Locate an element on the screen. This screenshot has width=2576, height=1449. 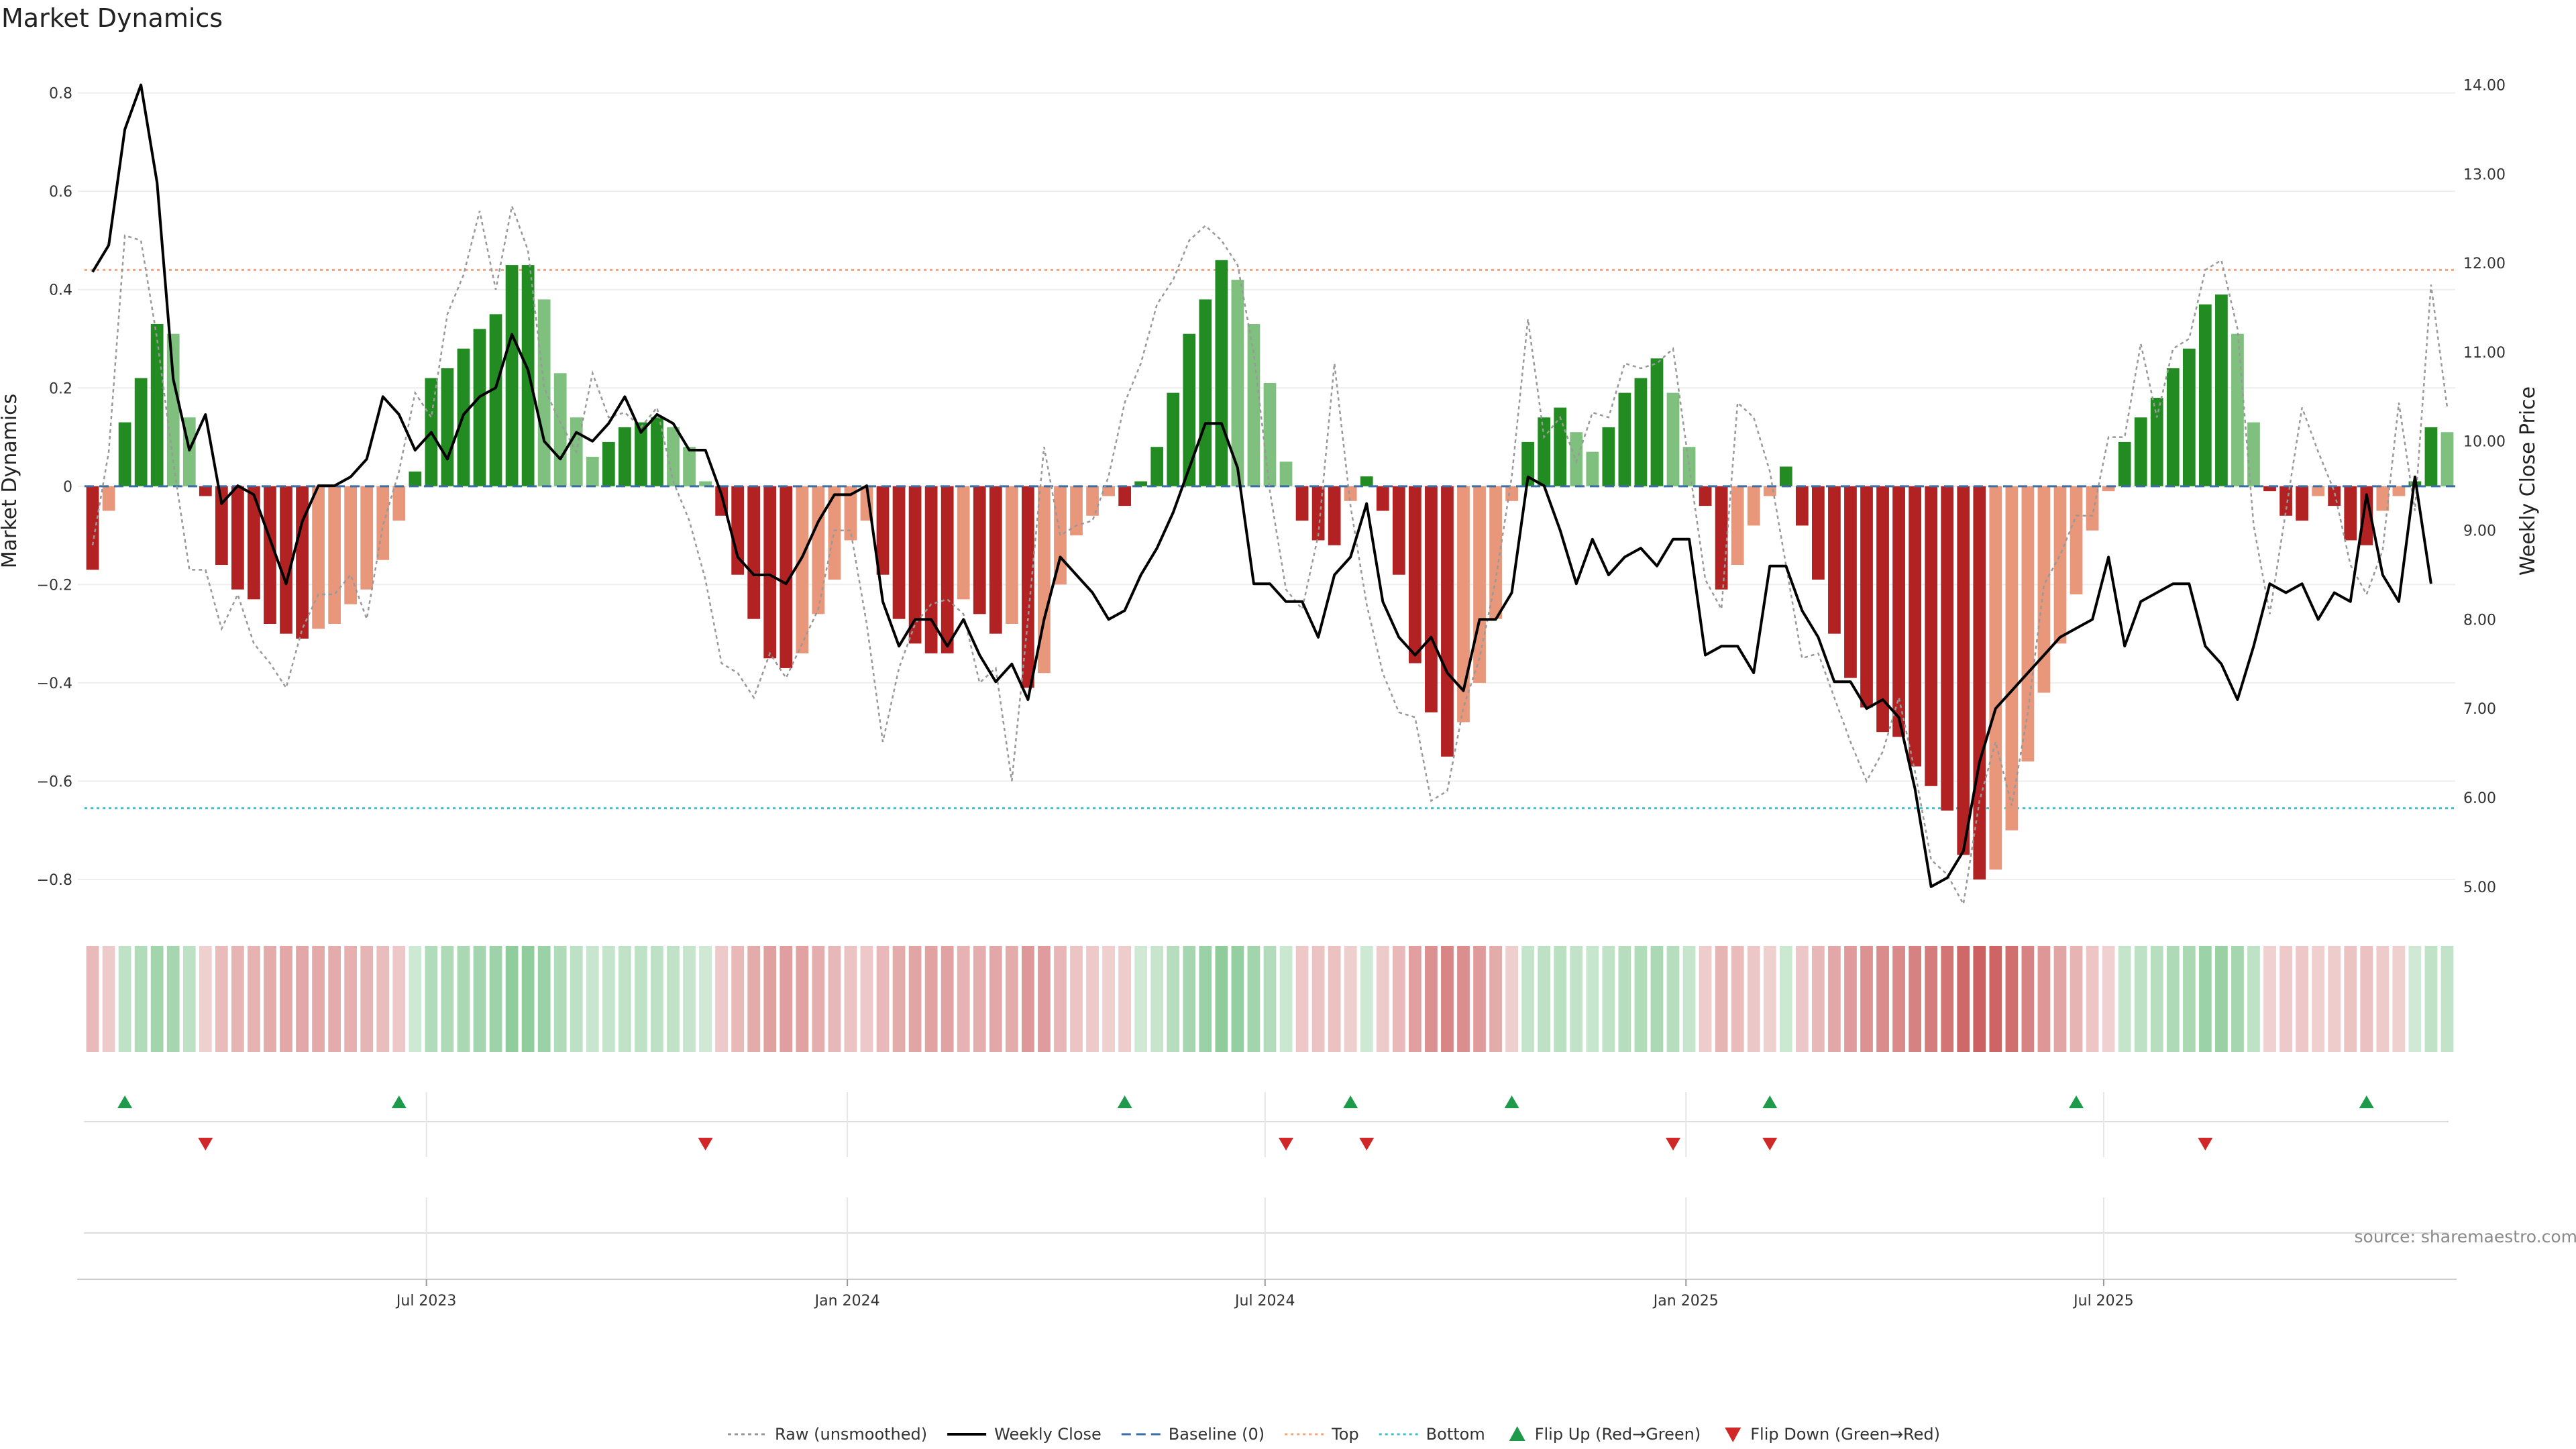
y-tick-label: 0.6 is located at coordinates (60, 192).